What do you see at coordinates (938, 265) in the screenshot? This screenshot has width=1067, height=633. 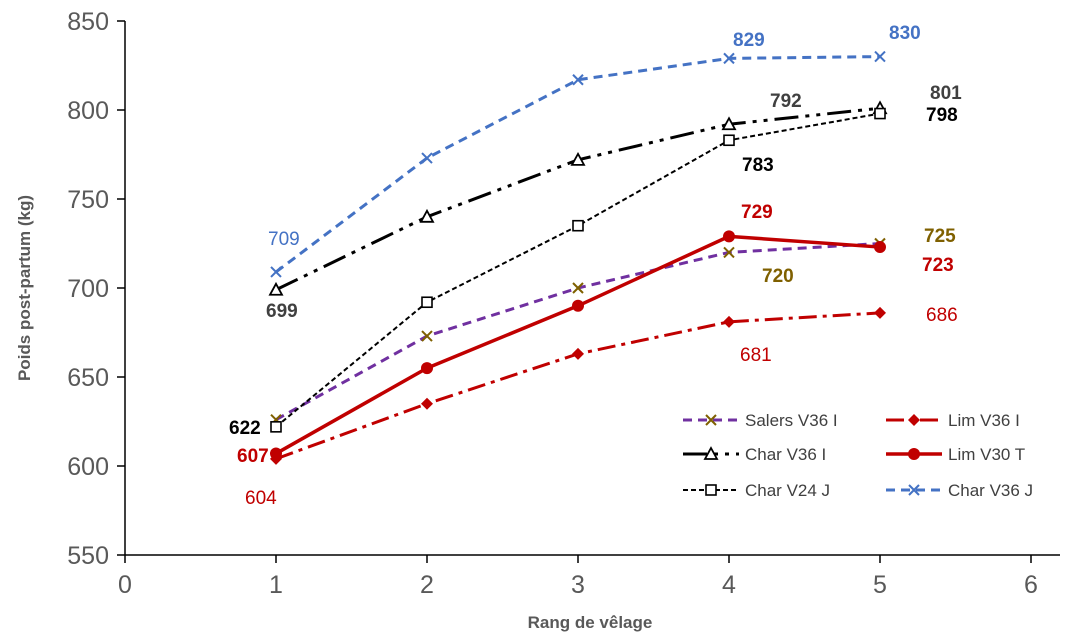 I see `data-label: 723` at bounding box center [938, 265].